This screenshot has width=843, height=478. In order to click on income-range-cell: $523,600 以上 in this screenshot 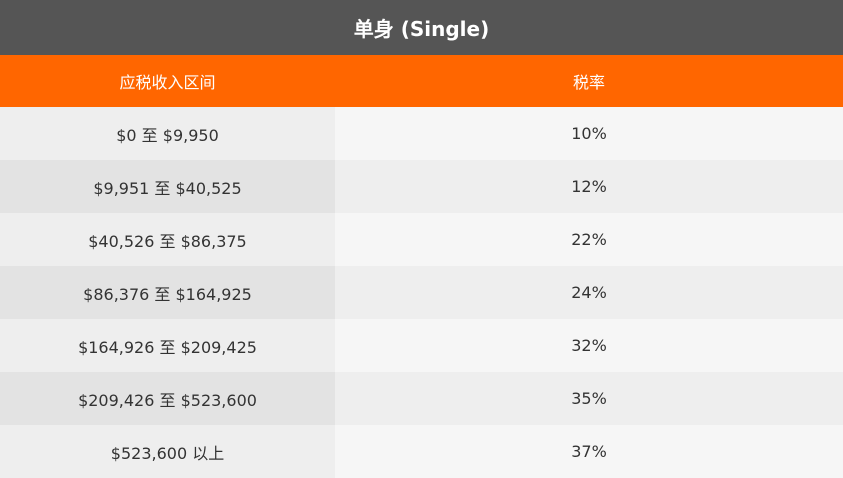, I will do `click(167, 451)`.